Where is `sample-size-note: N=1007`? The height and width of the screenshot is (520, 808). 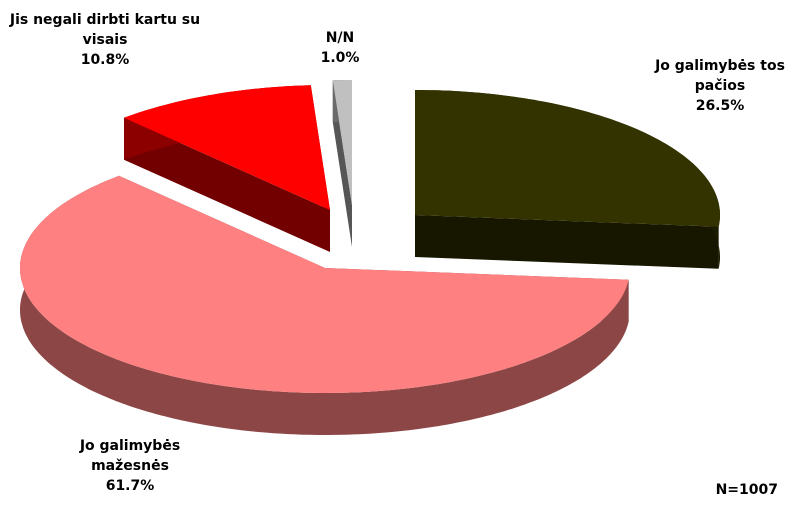
sample-size-note: N=1007 is located at coordinates (746, 490).